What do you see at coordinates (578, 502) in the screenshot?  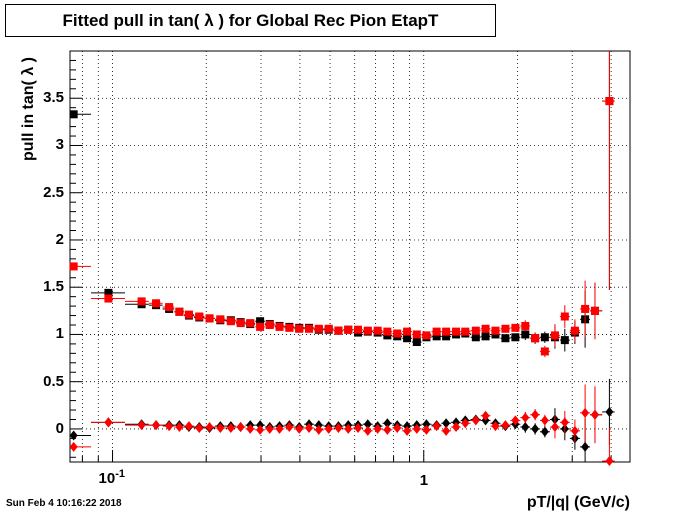 I see `x-axis-label: pT/|q| (GeV/c)` at bounding box center [578, 502].